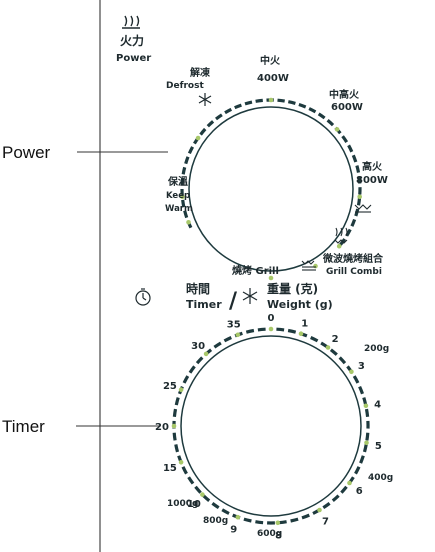 The height and width of the screenshot is (552, 435). What do you see at coordinates (255, 270) in the screenshot?
I see `grill-label: 燒烤 Grill` at bounding box center [255, 270].